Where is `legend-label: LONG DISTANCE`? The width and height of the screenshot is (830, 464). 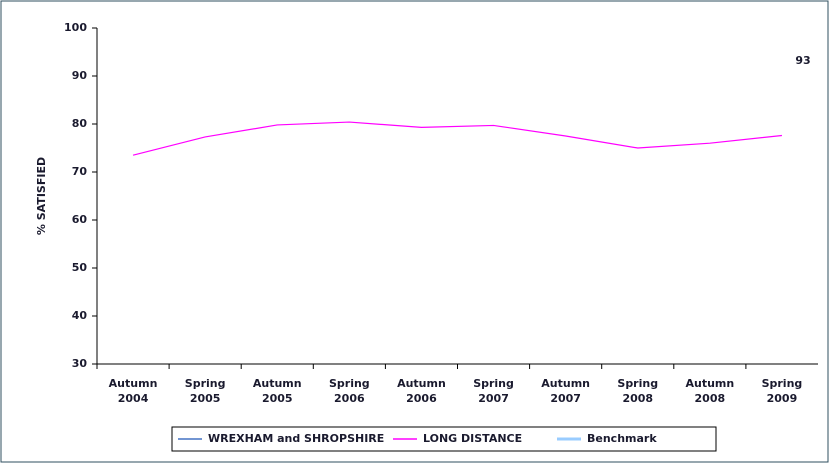
legend-label: LONG DISTANCE is located at coordinates (472, 438).